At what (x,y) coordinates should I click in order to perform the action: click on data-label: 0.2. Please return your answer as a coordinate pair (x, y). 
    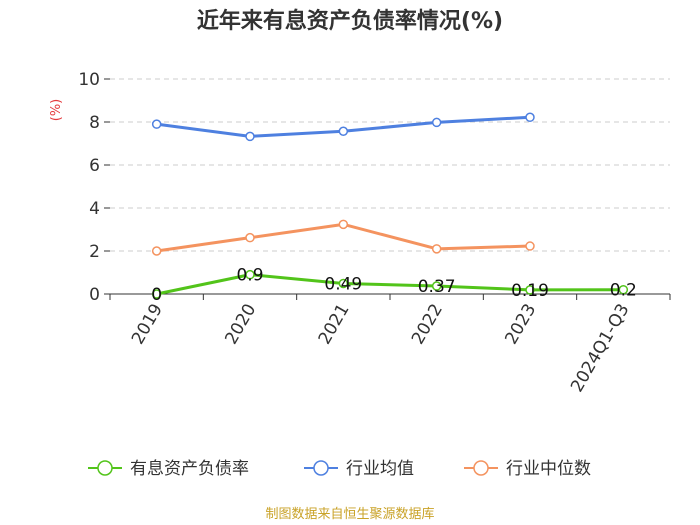
    Looking at the image, I should click on (623, 291).